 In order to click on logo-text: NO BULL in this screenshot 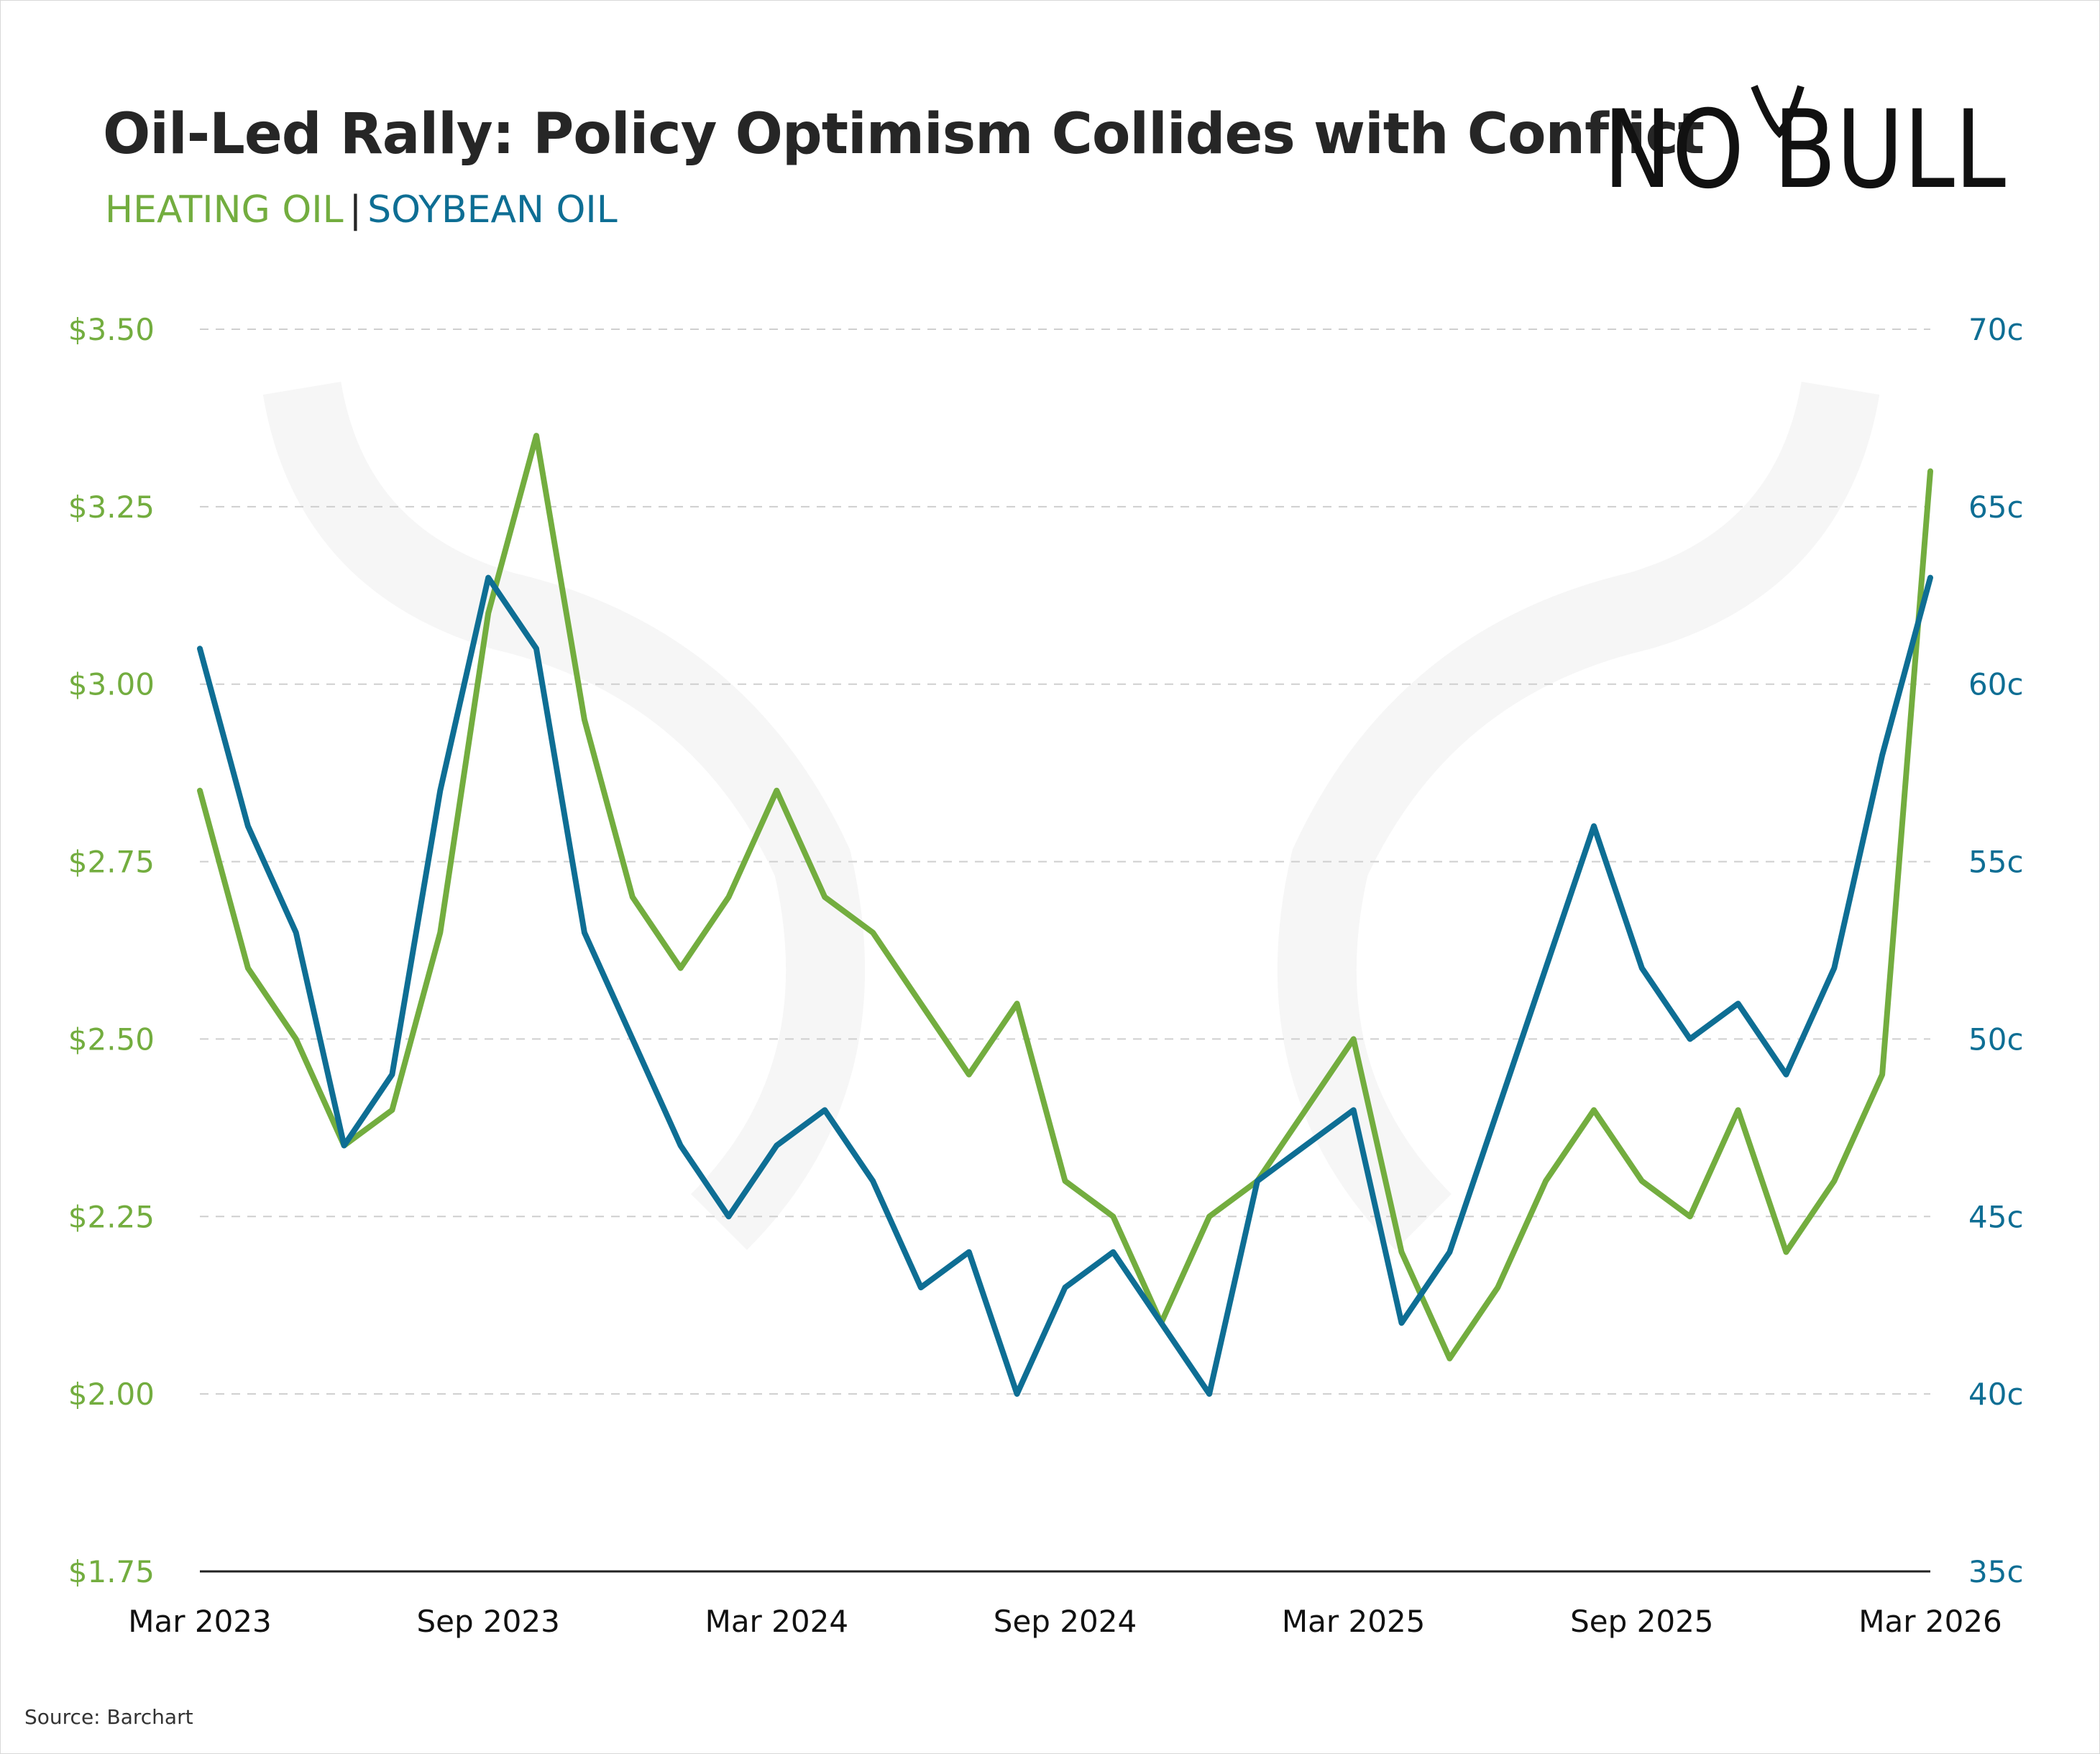, I will do `click(1804, 150)`.